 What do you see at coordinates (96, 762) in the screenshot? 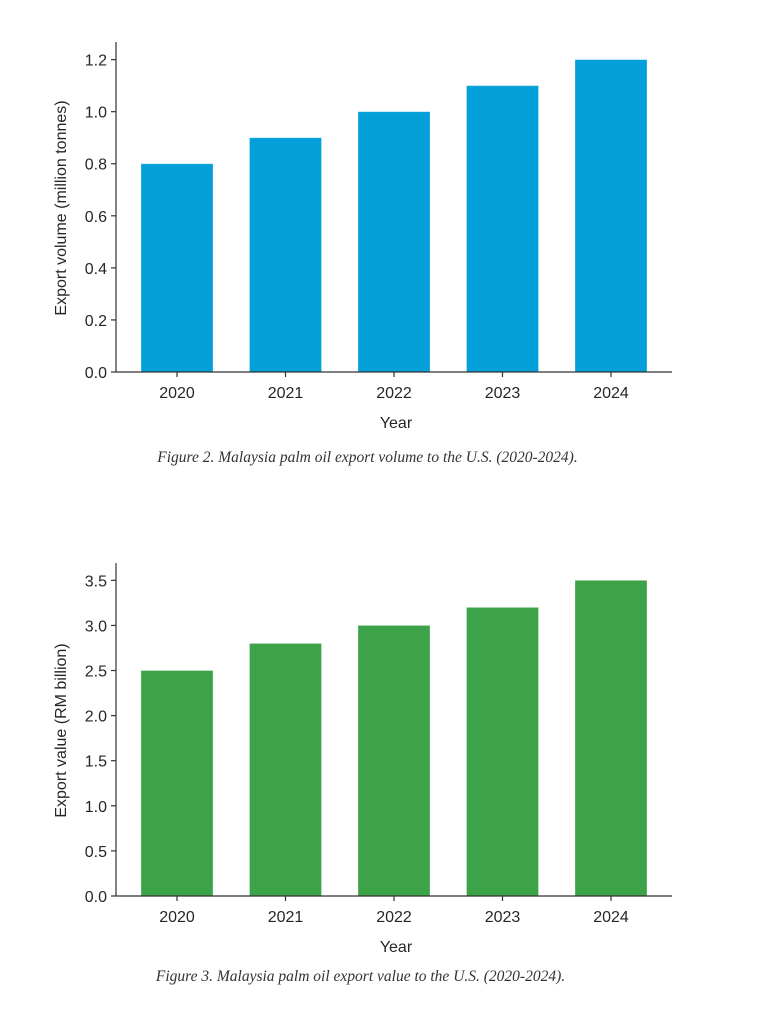
I see `y-tick-label: 1.5` at bounding box center [96, 762].